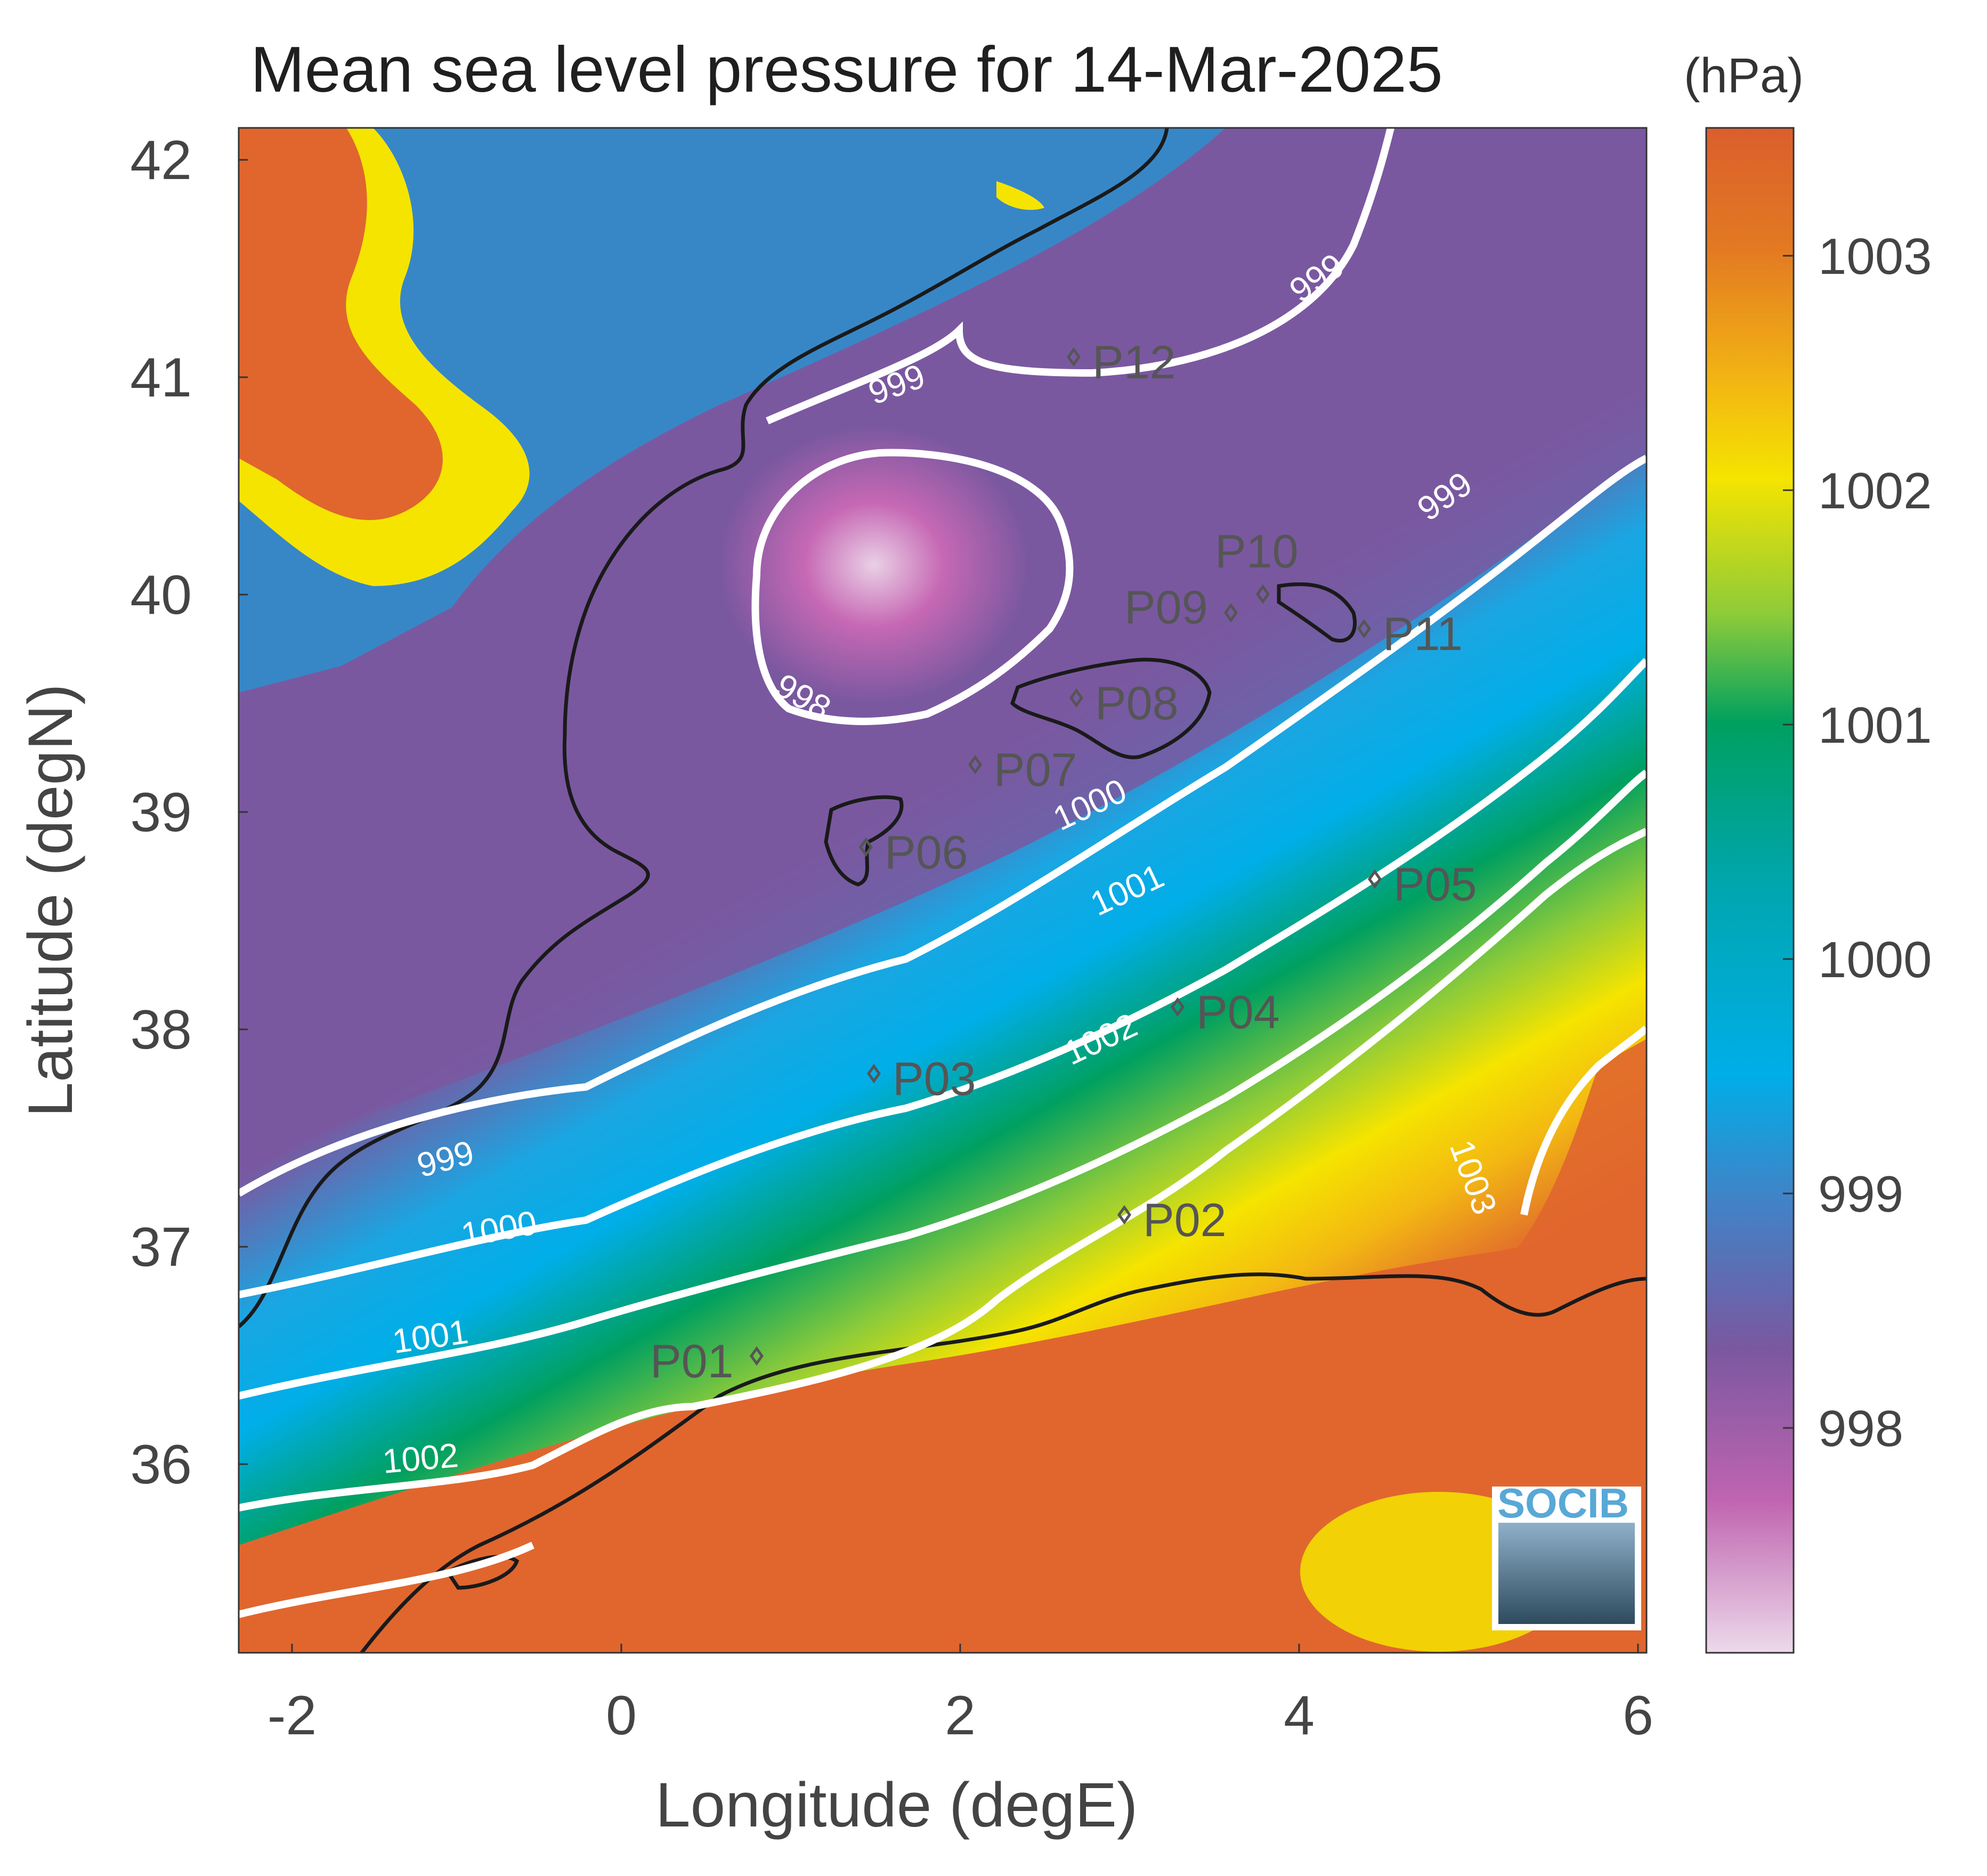 The height and width of the screenshot is (1876, 1987). What do you see at coordinates (1875, 491) in the screenshot?
I see `colorbar-tick-label: 1002` at bounding box center [1875, 491].